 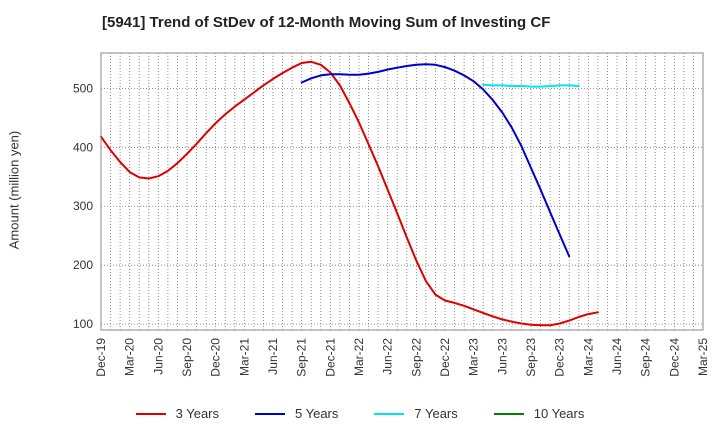 What do you see at coordinates (83, 88) in the screenshot?
I see `y-tick-label: 500` at bounding box center [83, 88].